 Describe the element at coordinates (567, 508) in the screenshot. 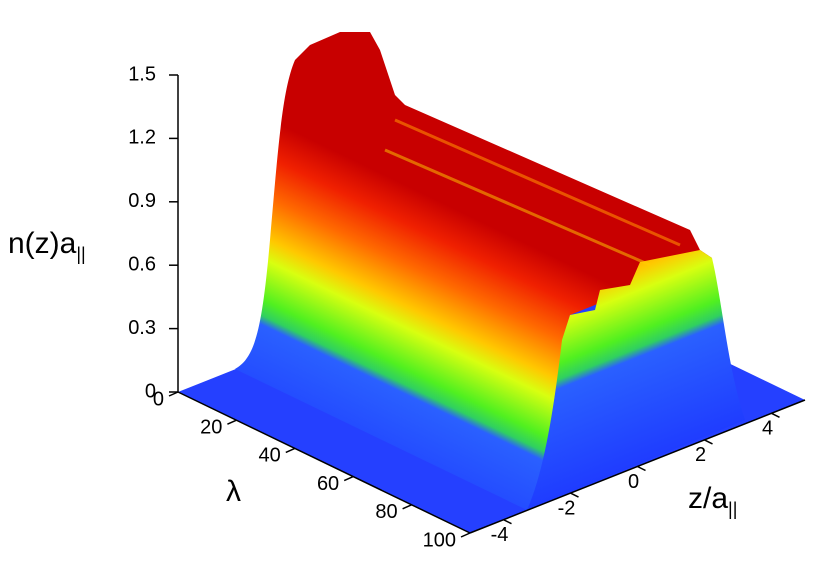

I see `x-tick-label: -2` at that location.